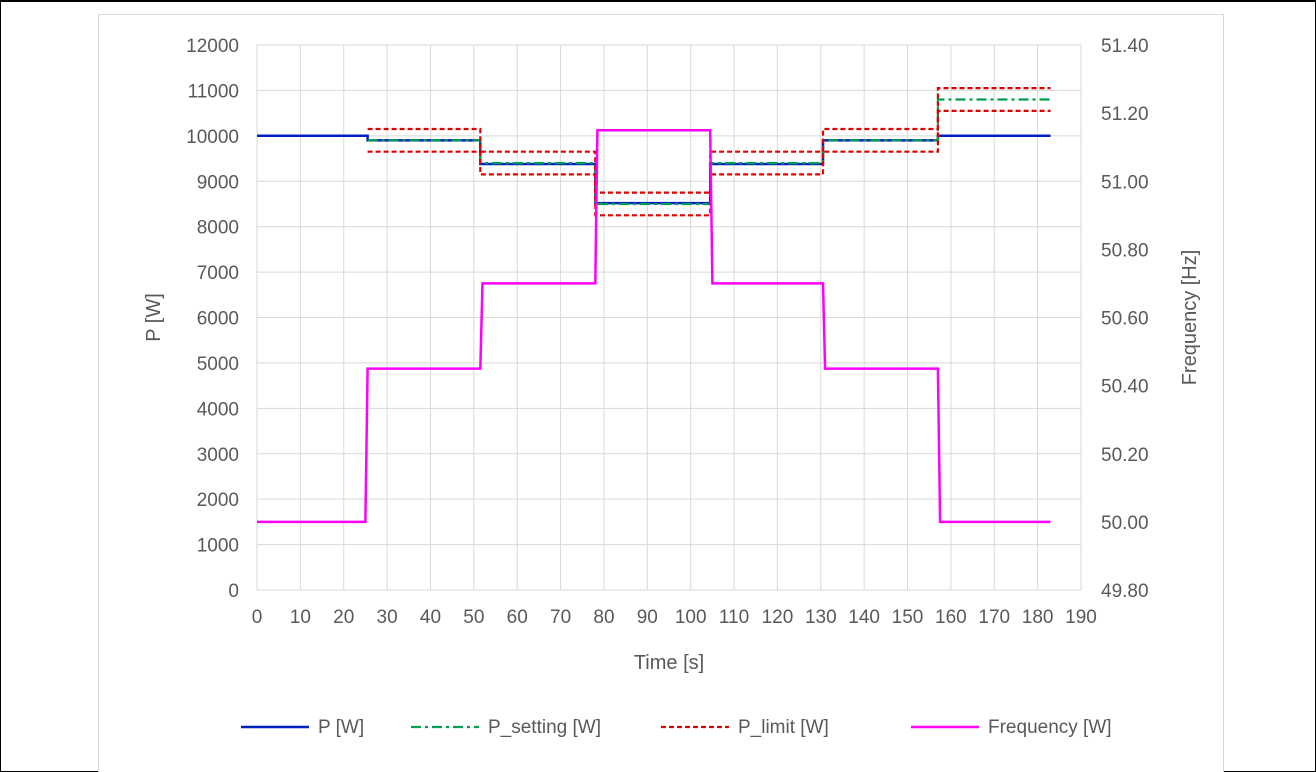 This screenshot has width=1316, height=772. What do you see at coordinates (734, 617) in the screenshot?
I see `x-tick-label: 110` at bounding box center [734, 617].